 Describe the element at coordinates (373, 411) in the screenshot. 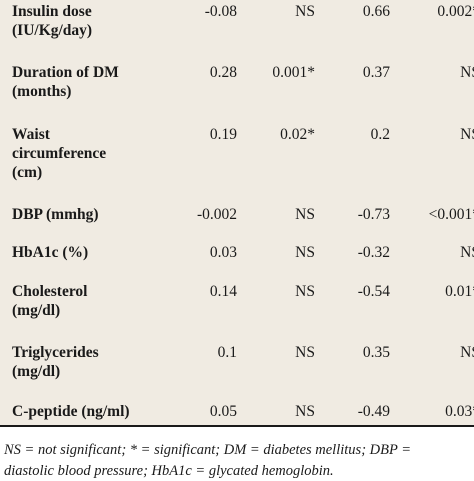

I see `r-value: -0.49` at that location.